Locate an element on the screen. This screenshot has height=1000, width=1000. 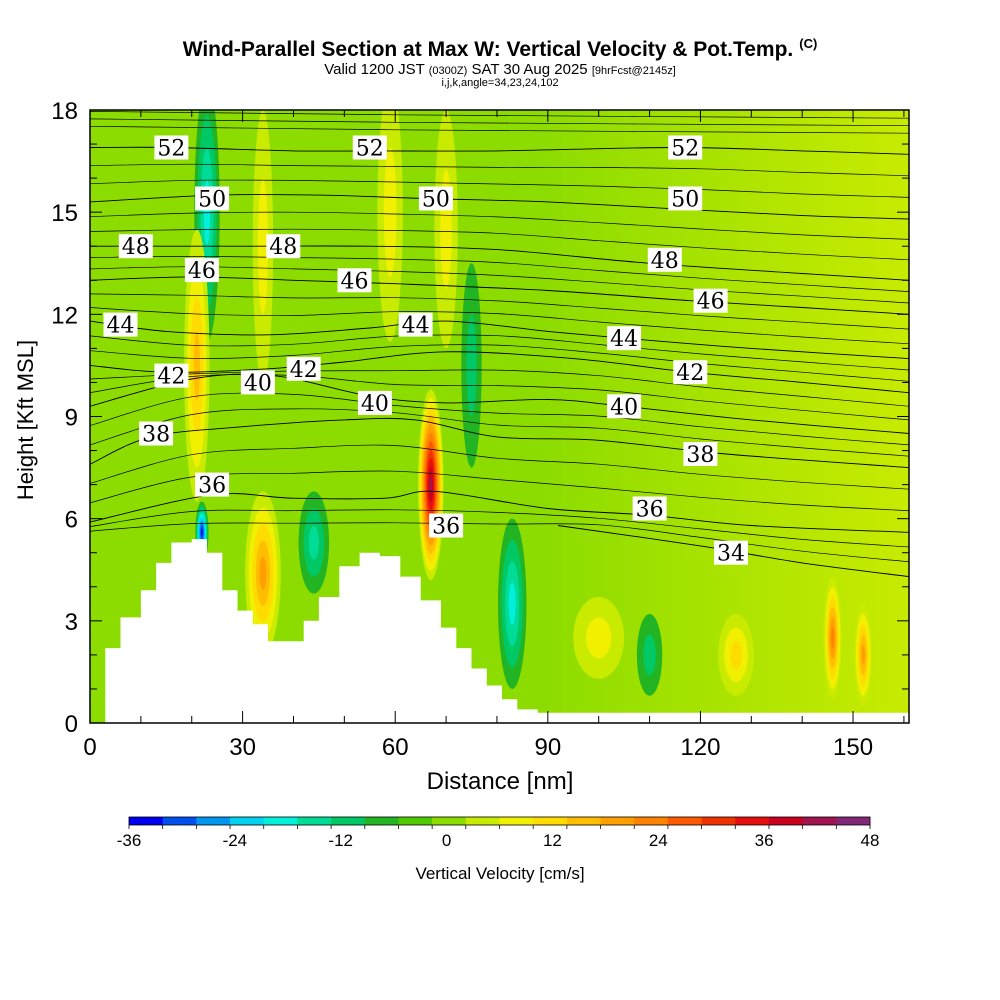
y-tick-label: 18 is located at coordinates (64, 111).